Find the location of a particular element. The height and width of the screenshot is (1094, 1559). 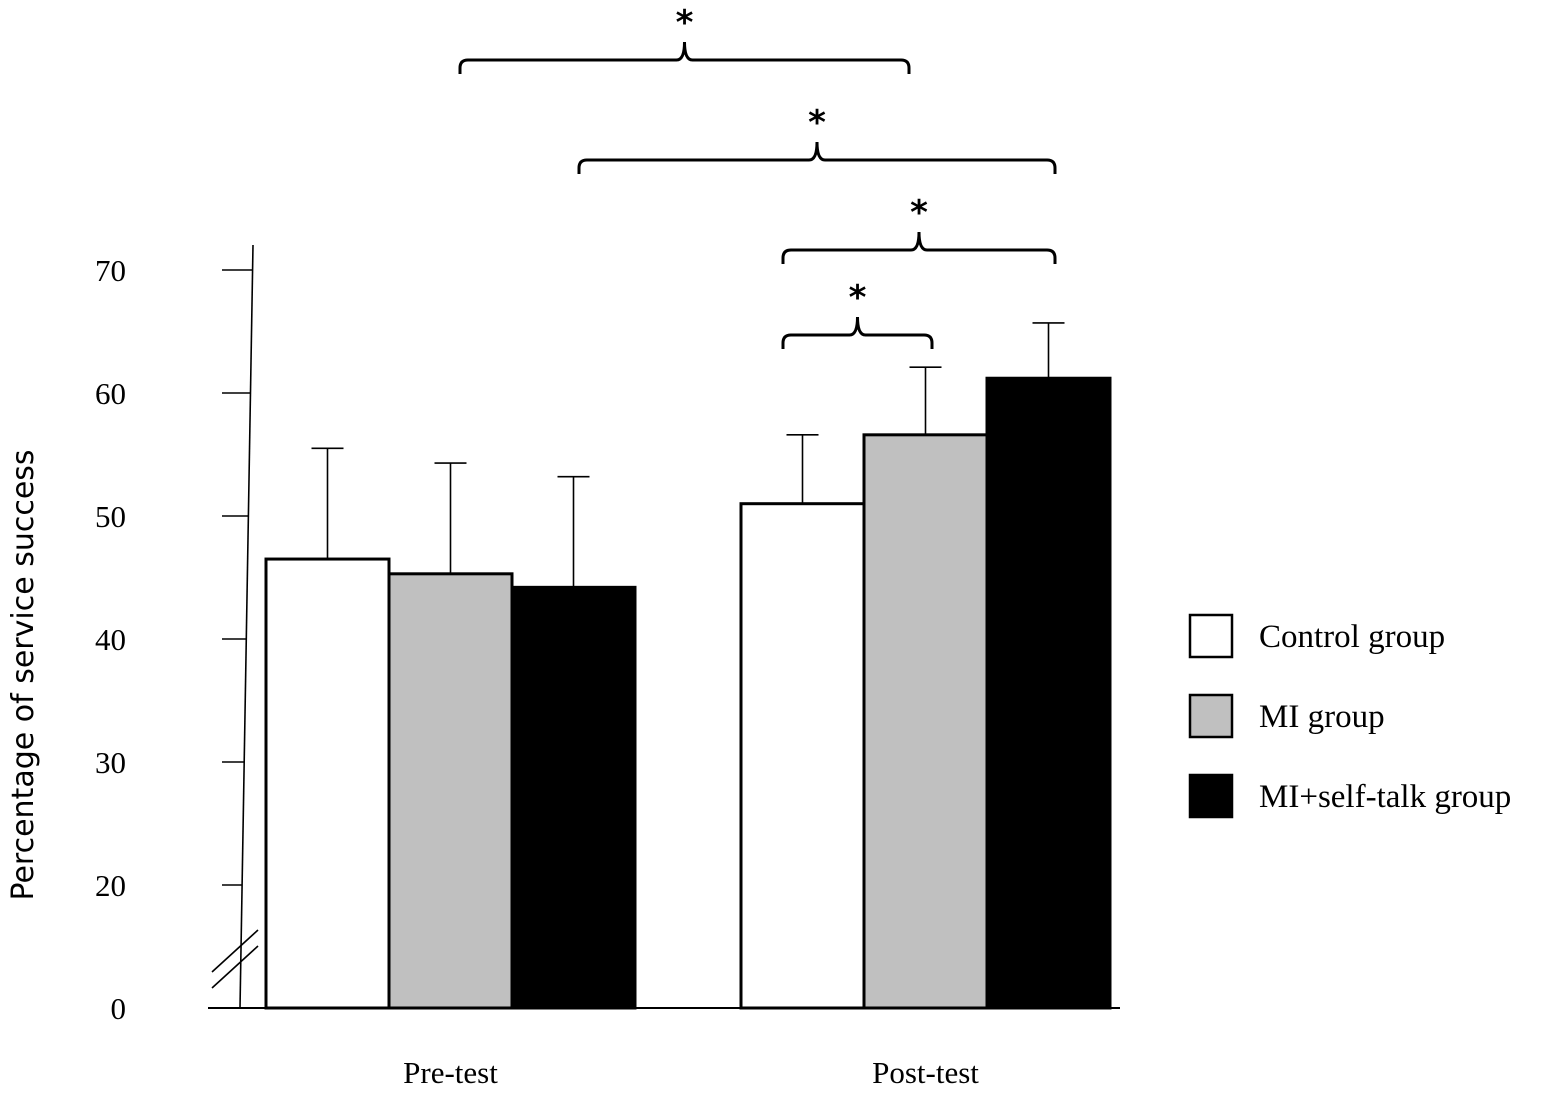

y-tick-label: 50 is located at coordinates (110, 516).